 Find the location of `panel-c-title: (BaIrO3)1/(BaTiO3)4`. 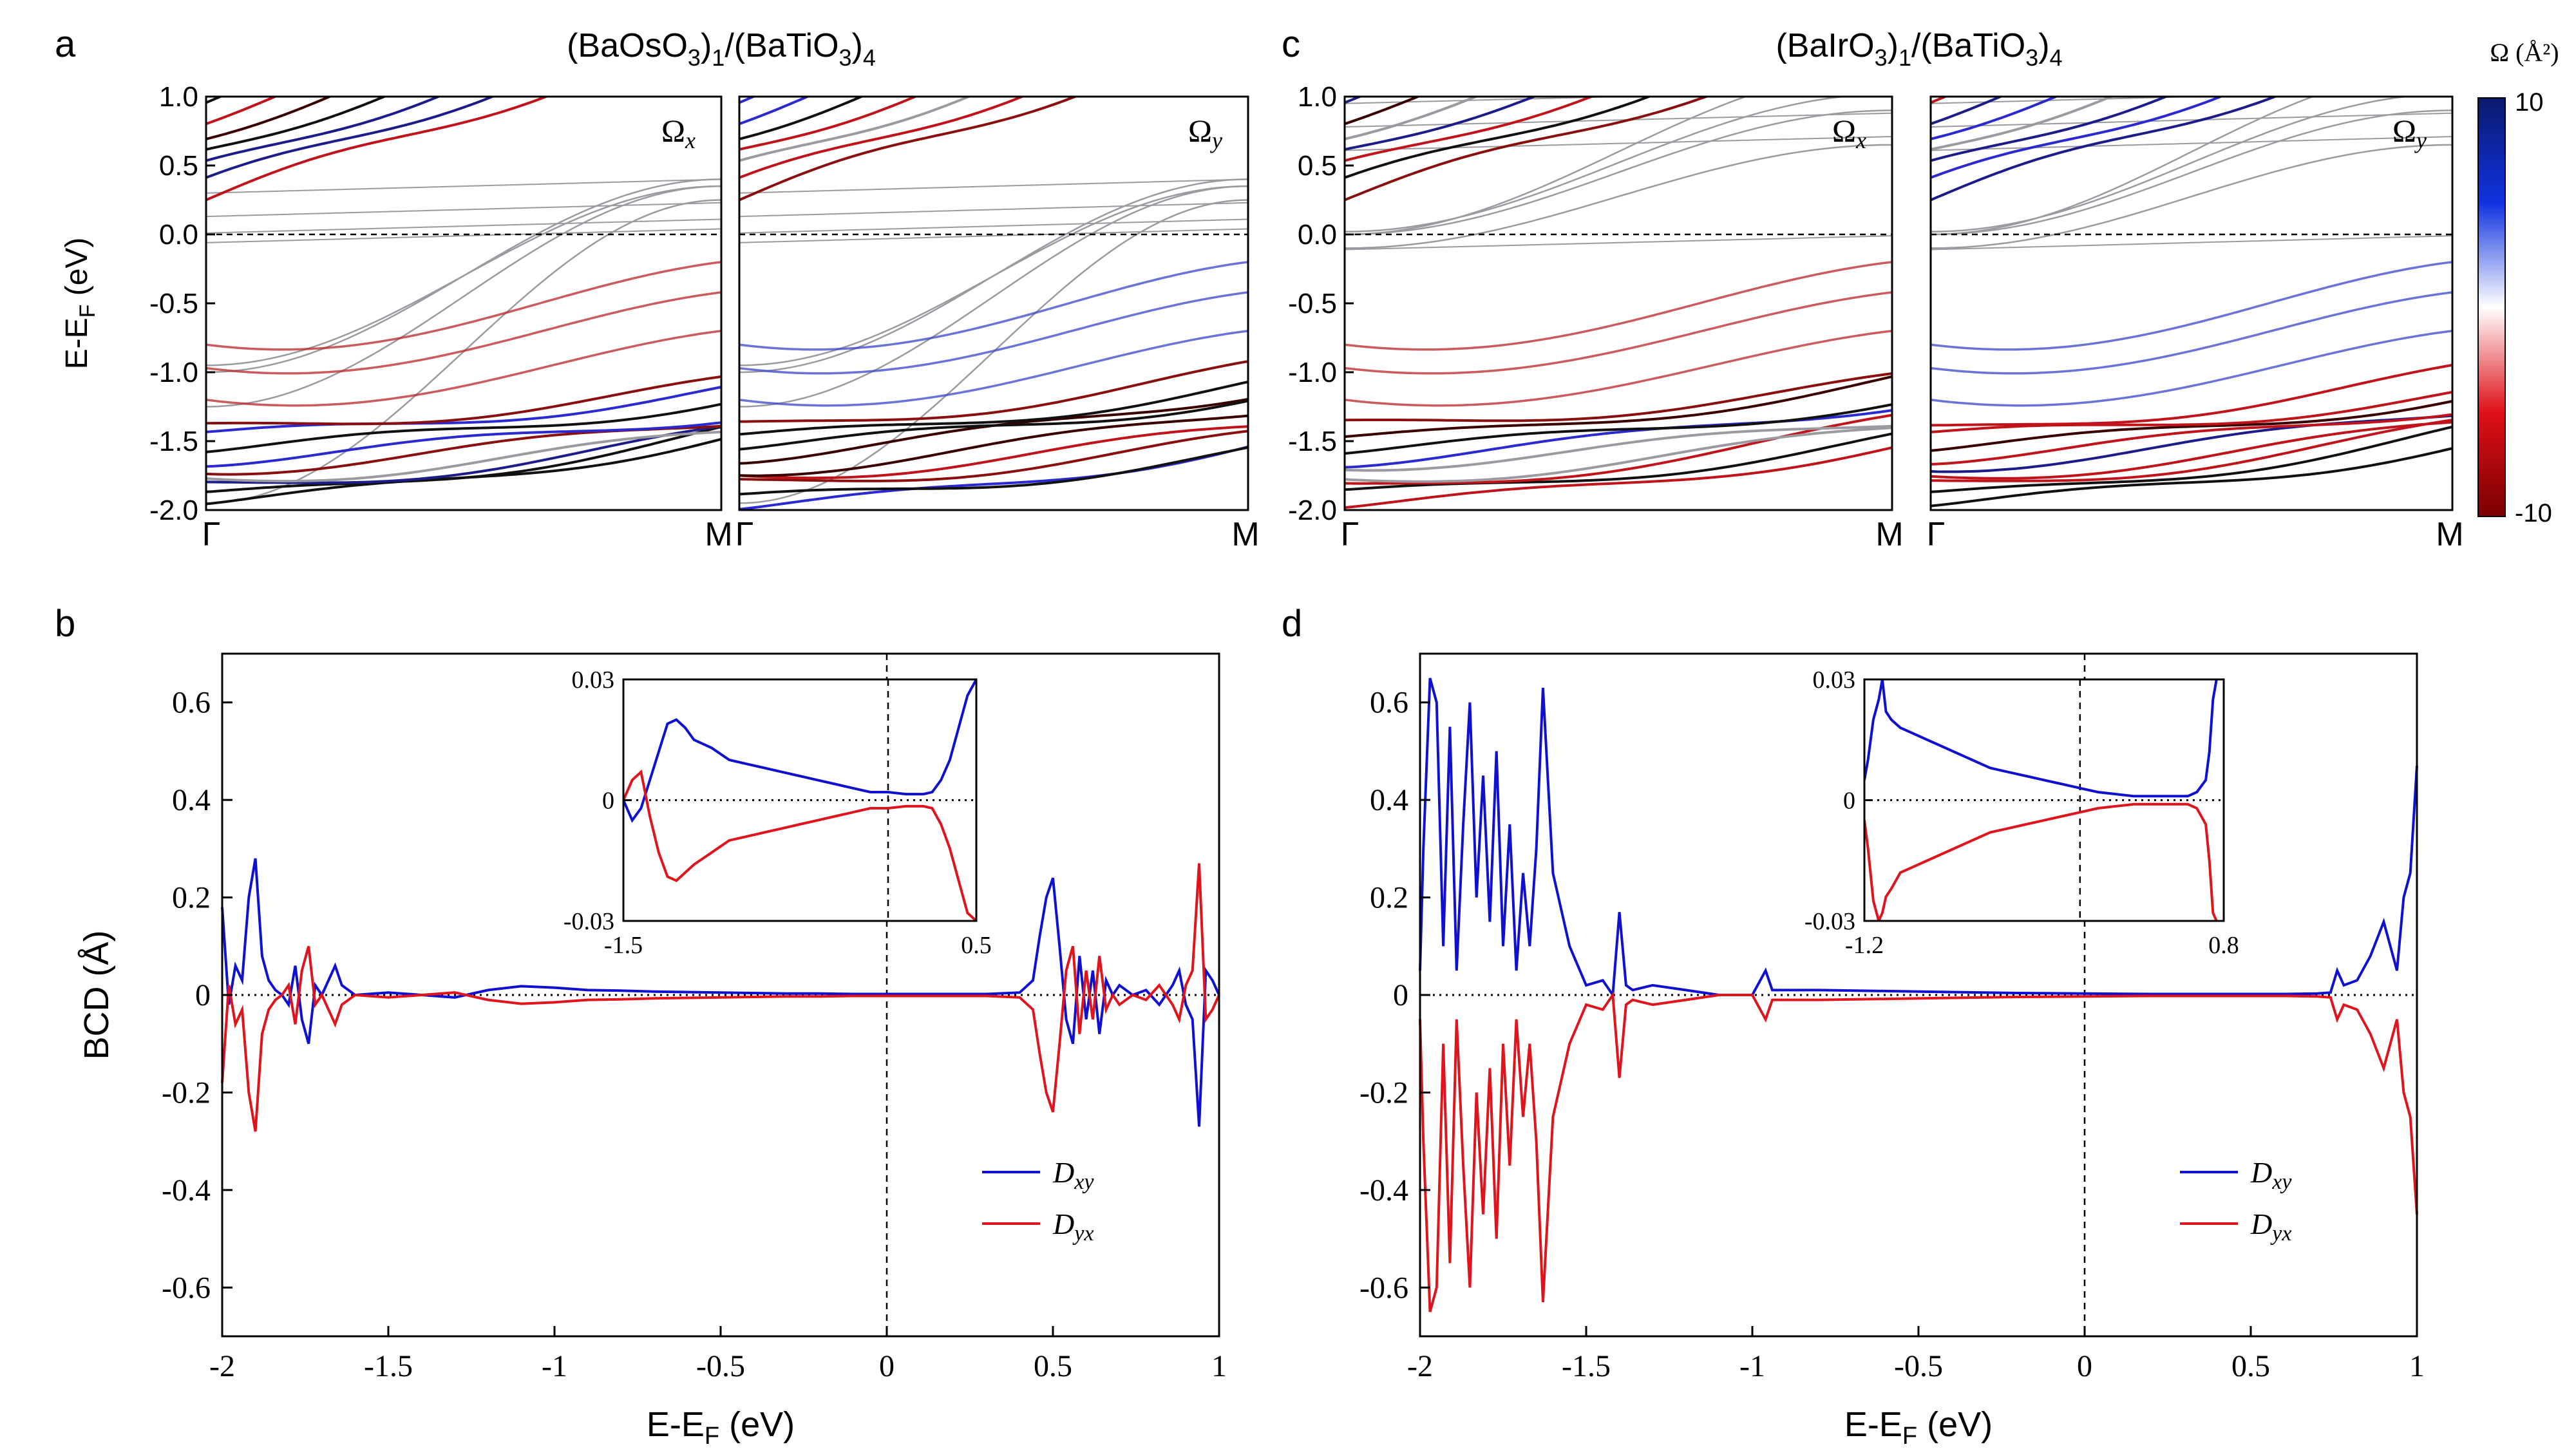

panel-c-title: (BaIrO3)1/(BaTiO3)4 is located at coordinates (1919, 49).